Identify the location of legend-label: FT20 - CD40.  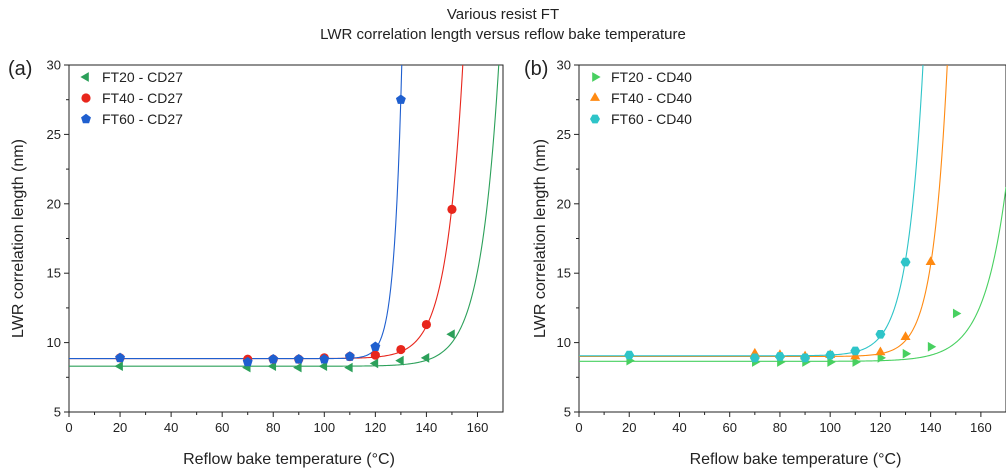
(651, 77).